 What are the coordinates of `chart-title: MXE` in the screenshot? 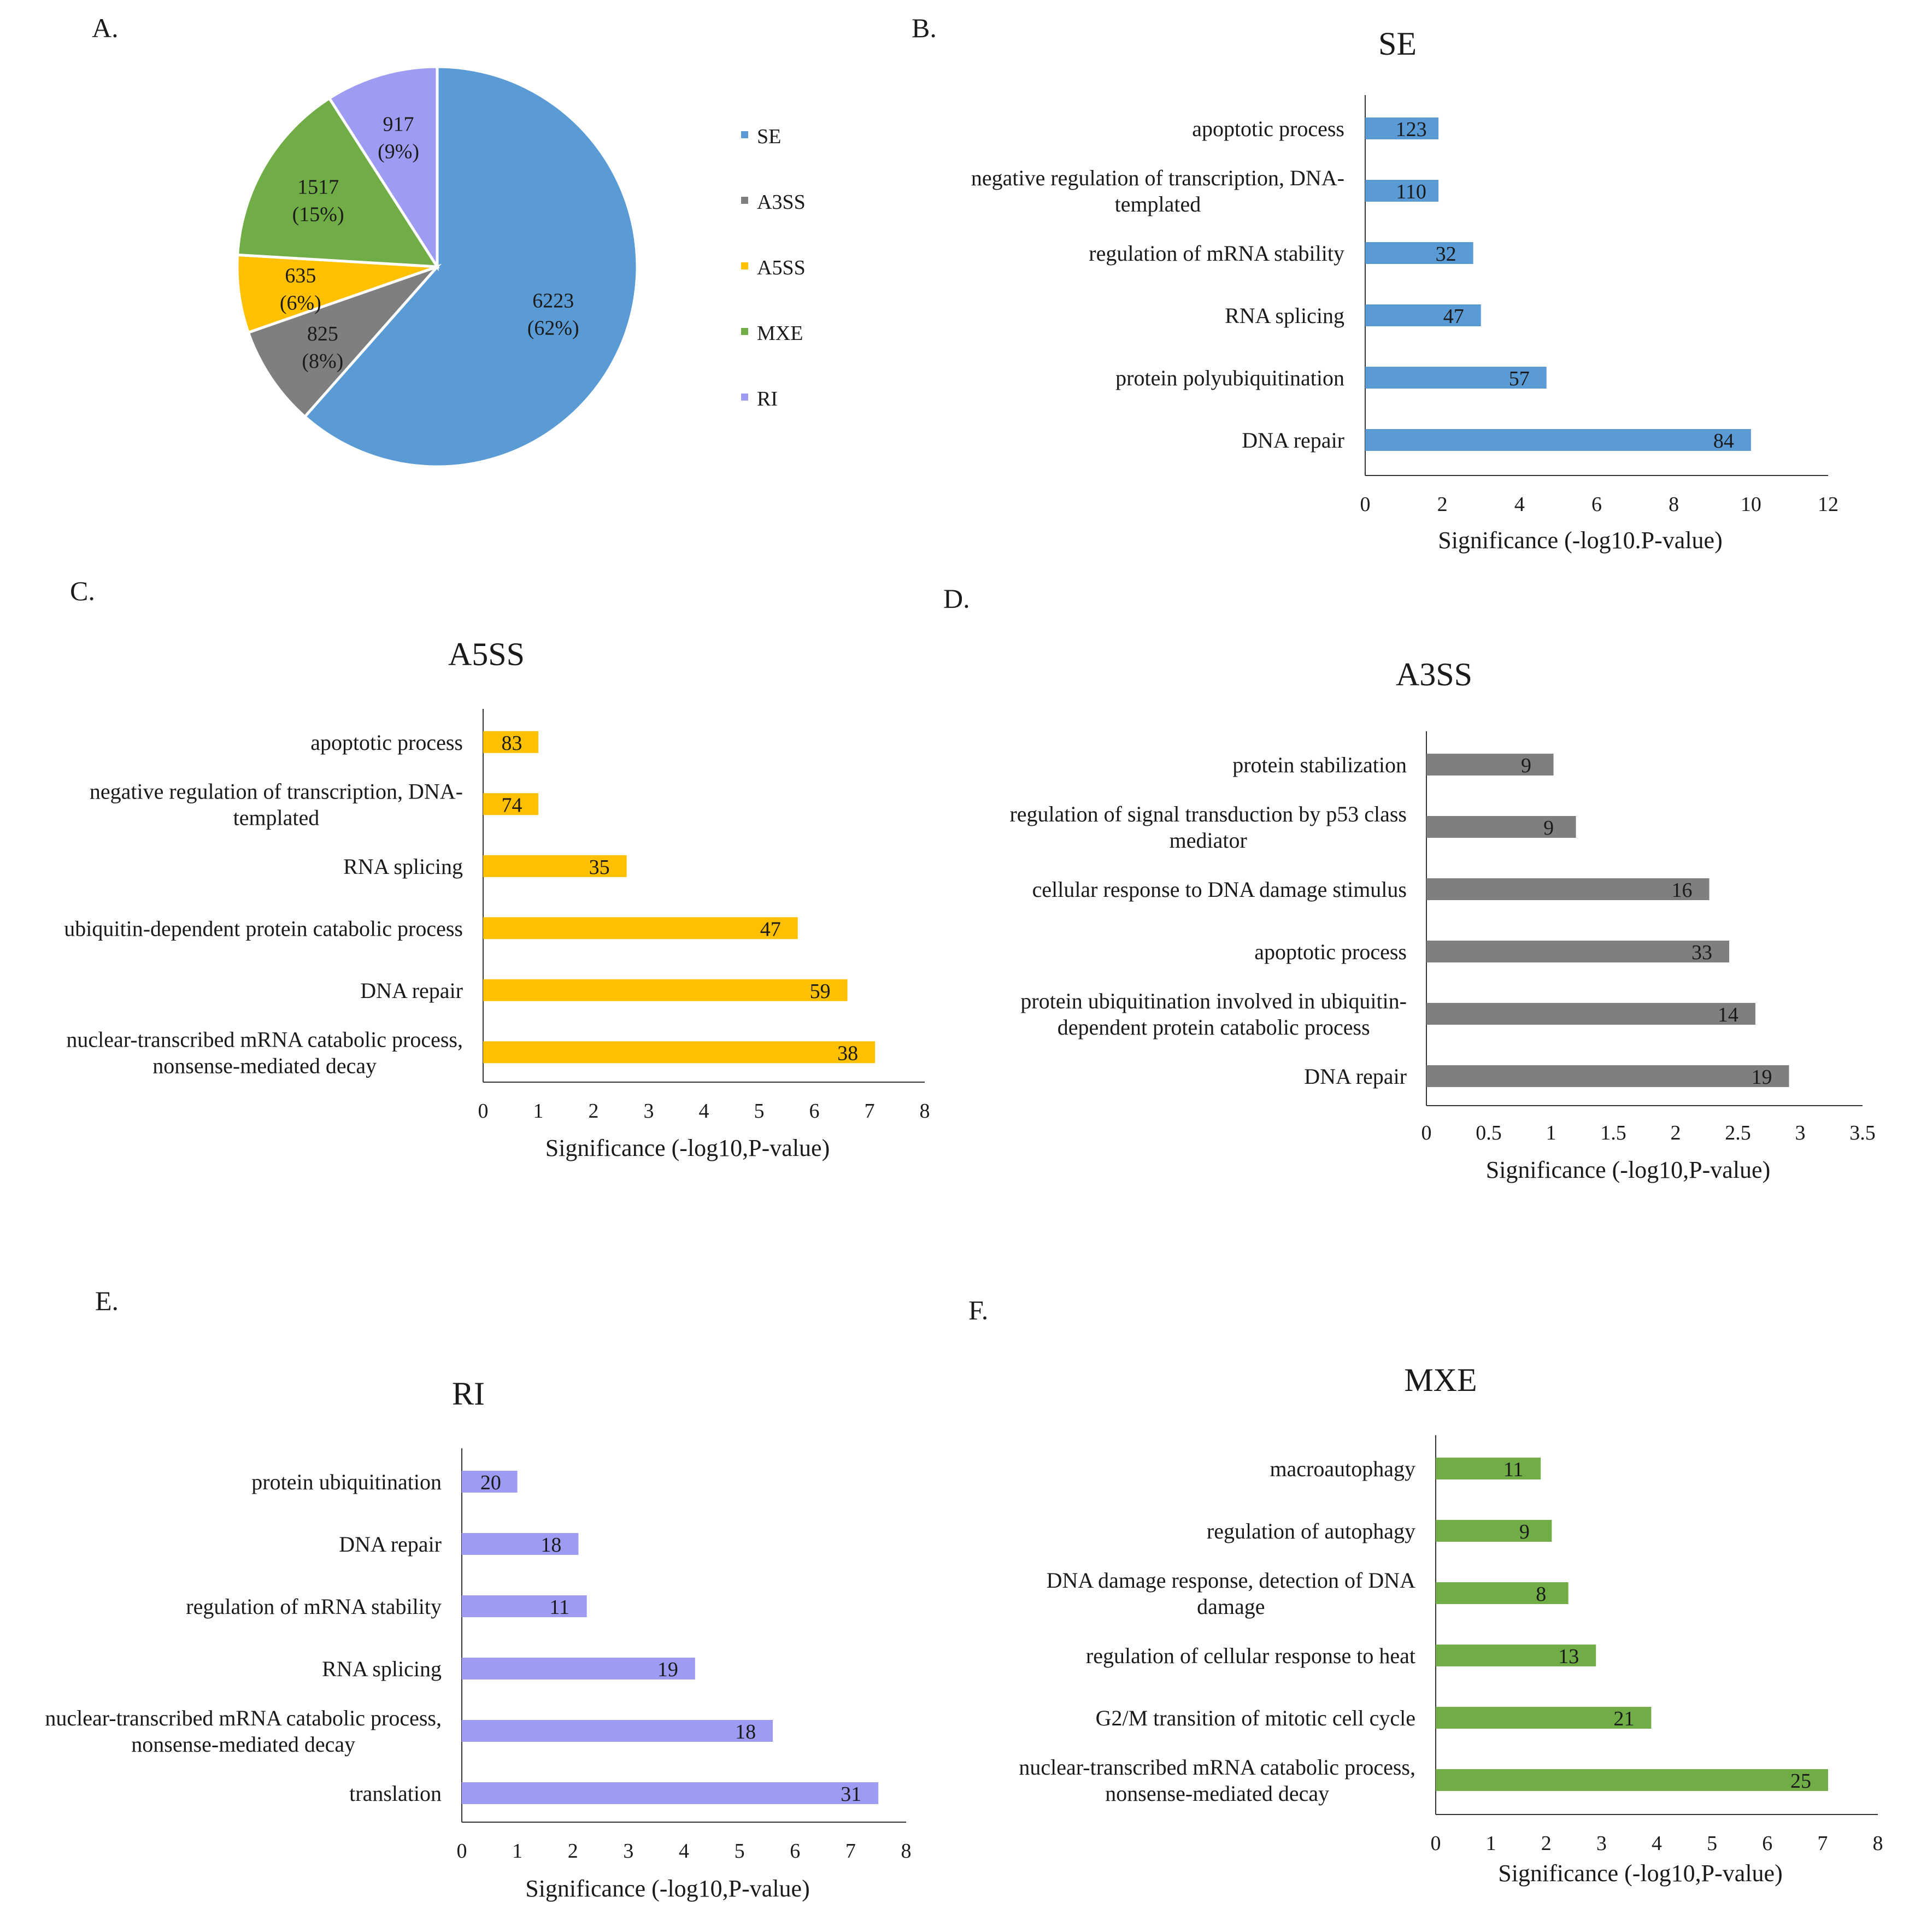 It's located at (1440, 1380).